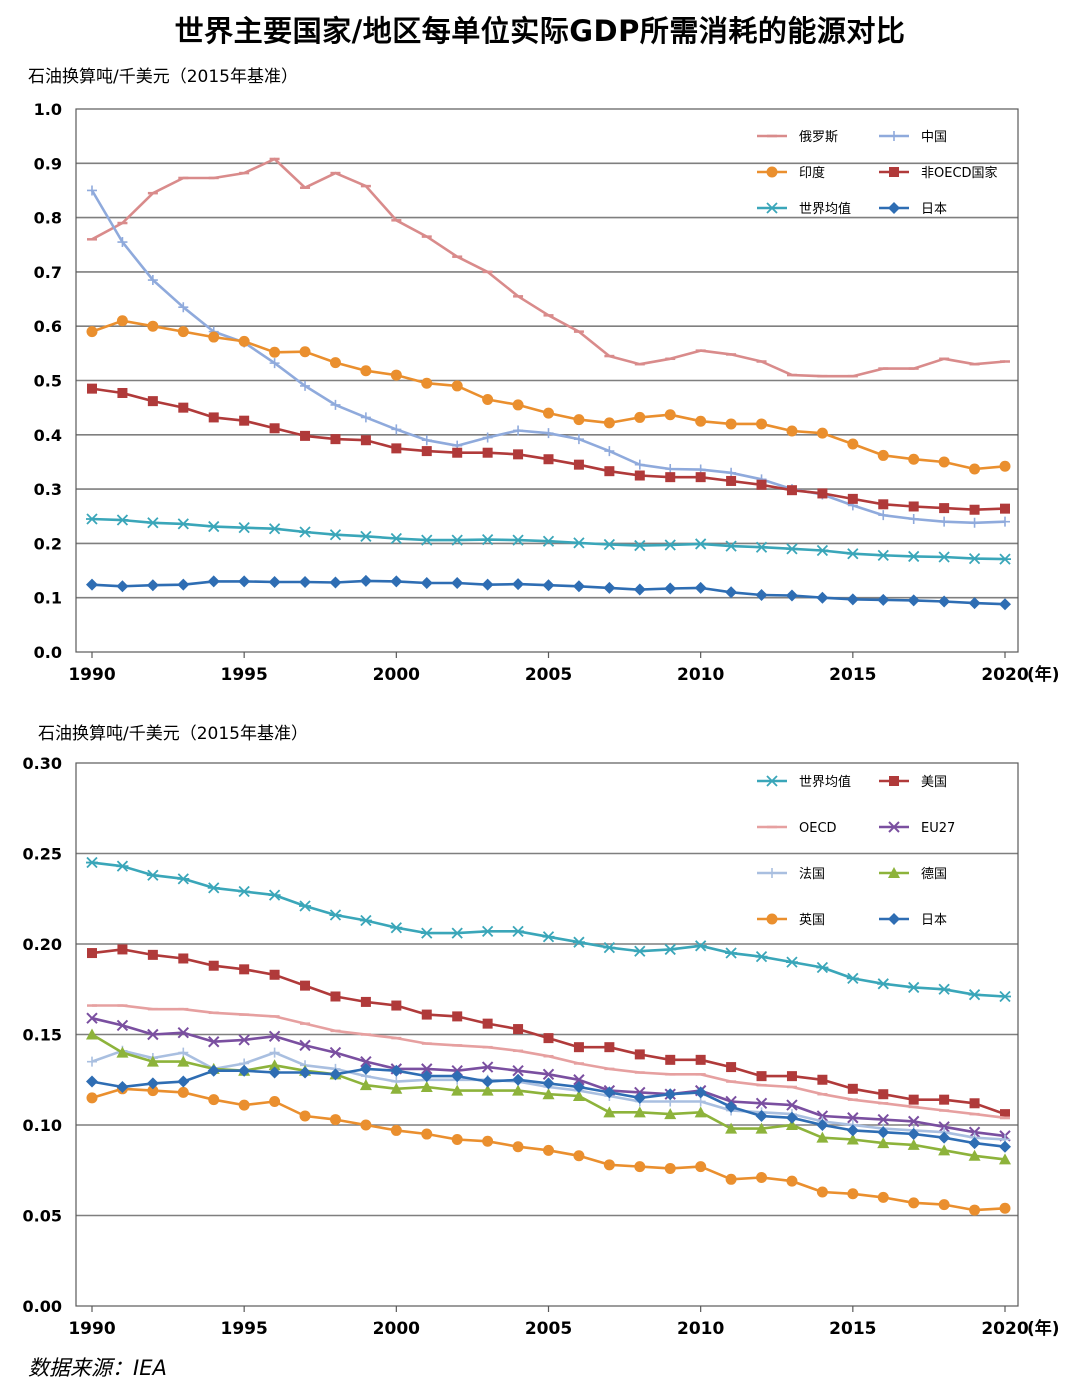 This screenshot has height=1391, width=1080. What do you see at coordinates (91, 1329) in the screenshot?
I see `x-tick-label: 1990` at bounding box center [91, 1329].